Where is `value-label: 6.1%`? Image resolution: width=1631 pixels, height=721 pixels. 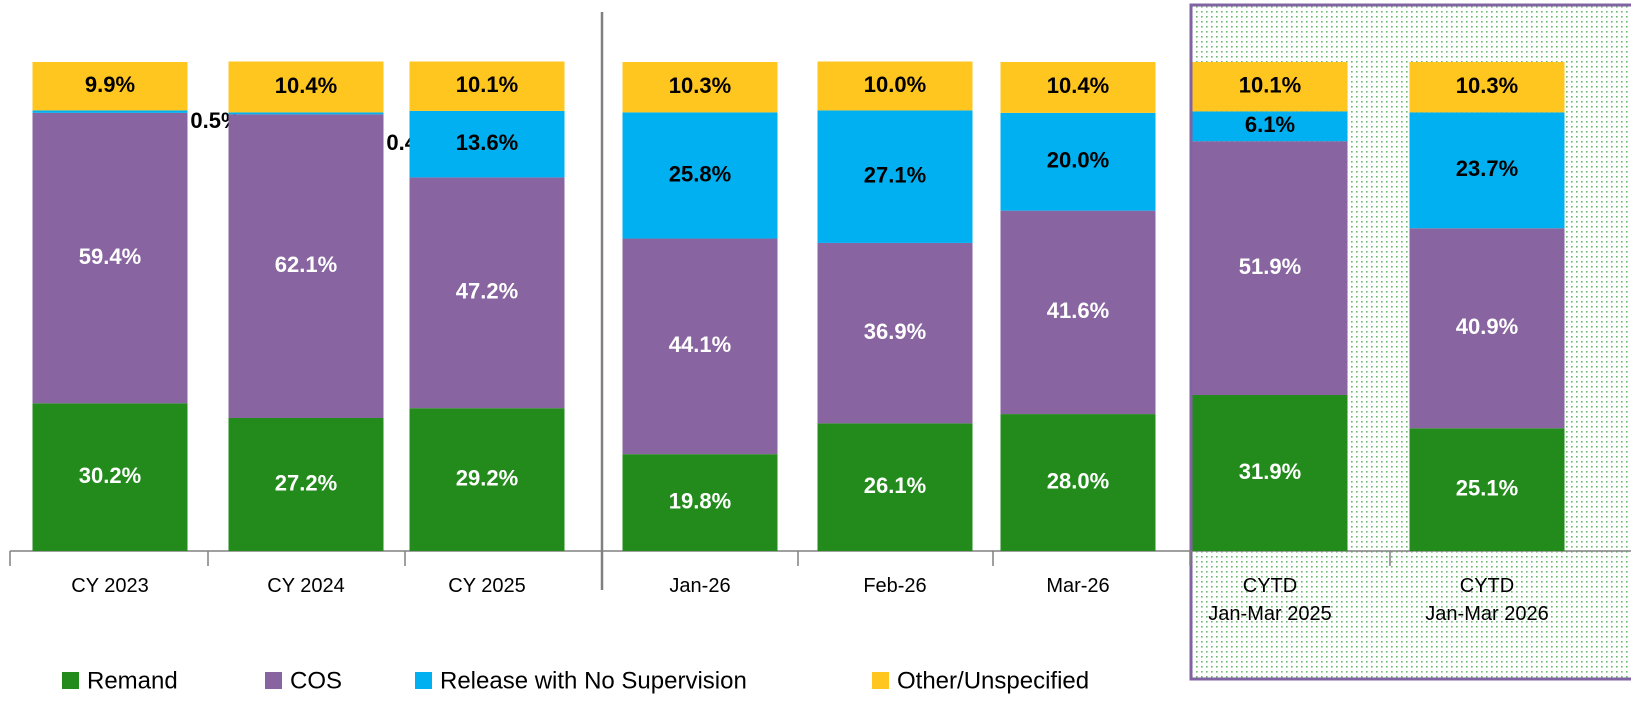
value-label: 6.1% is located at coordinates (1270, 124).